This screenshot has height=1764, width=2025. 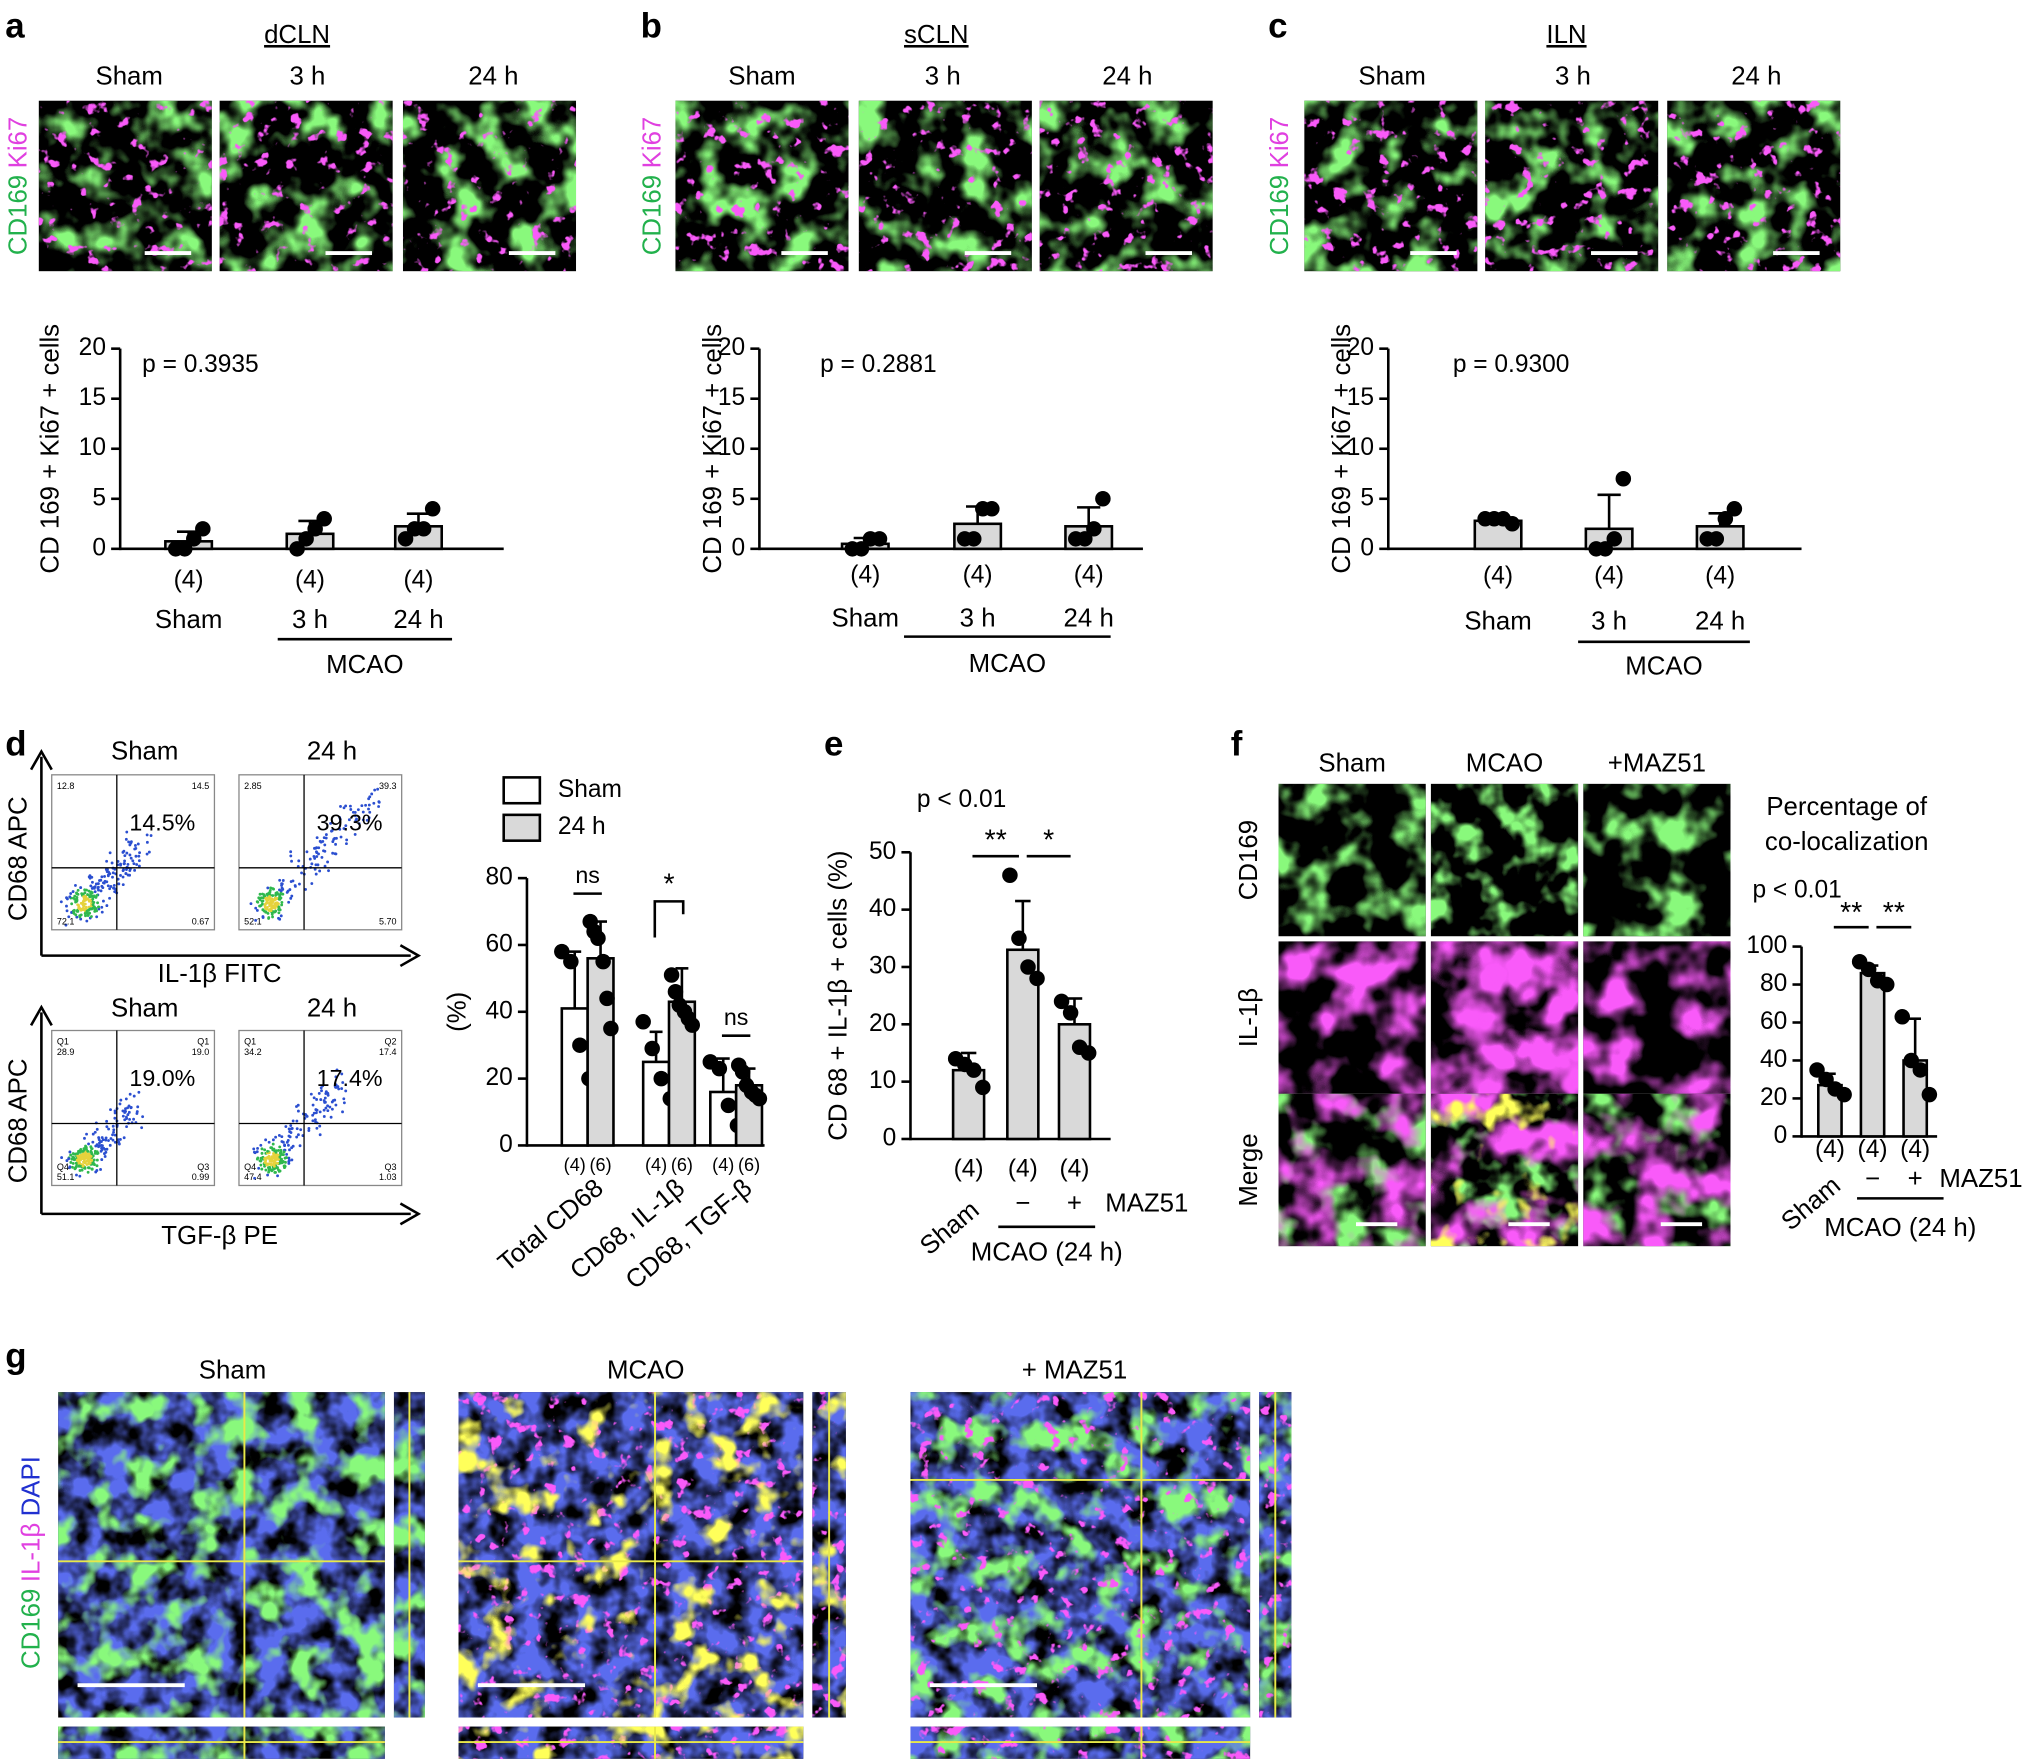 What do you see at coordinates (1511, 364) in the screenshot?
I see `annotation: p = 0.9300` at bounding box center [1511, 364].